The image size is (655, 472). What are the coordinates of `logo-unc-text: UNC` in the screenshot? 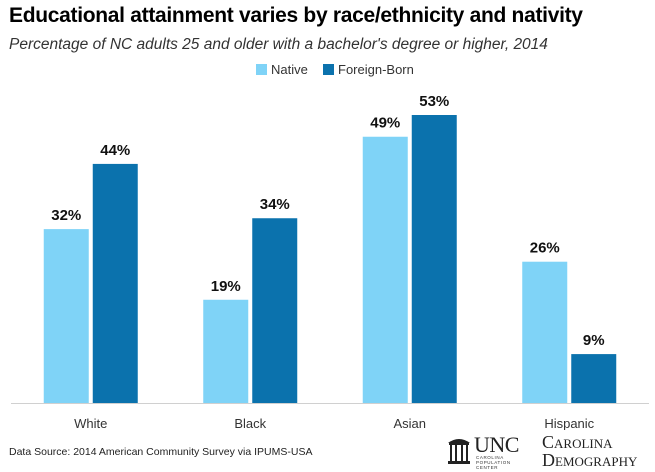 It's located at (496, 444).